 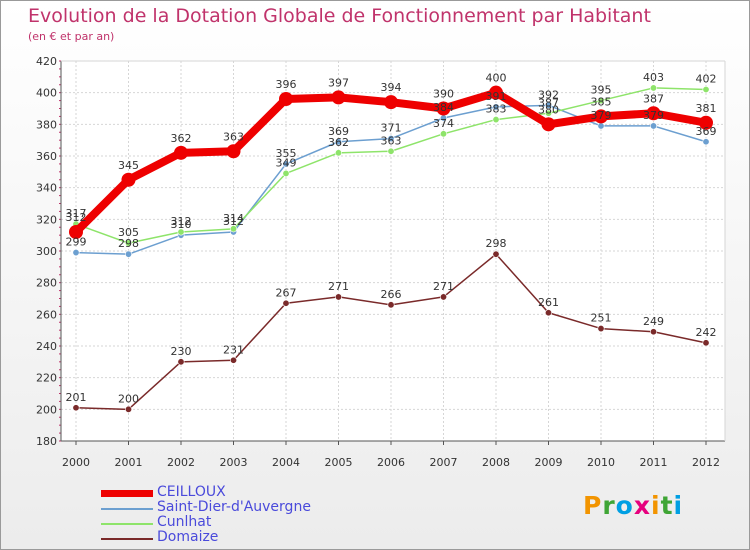 I want to click on data-label-saint-dier: 310, so click(x=181, y=224).